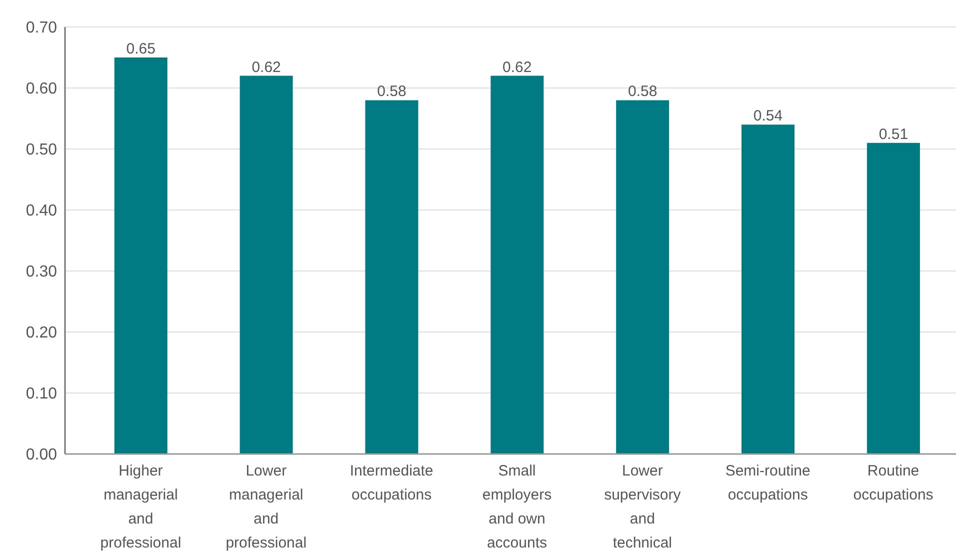  What do you see at coordinates (893, 483) in the screenshot?
I see `x-tick-label: Routine occupations` at bounding box center [893, 483].